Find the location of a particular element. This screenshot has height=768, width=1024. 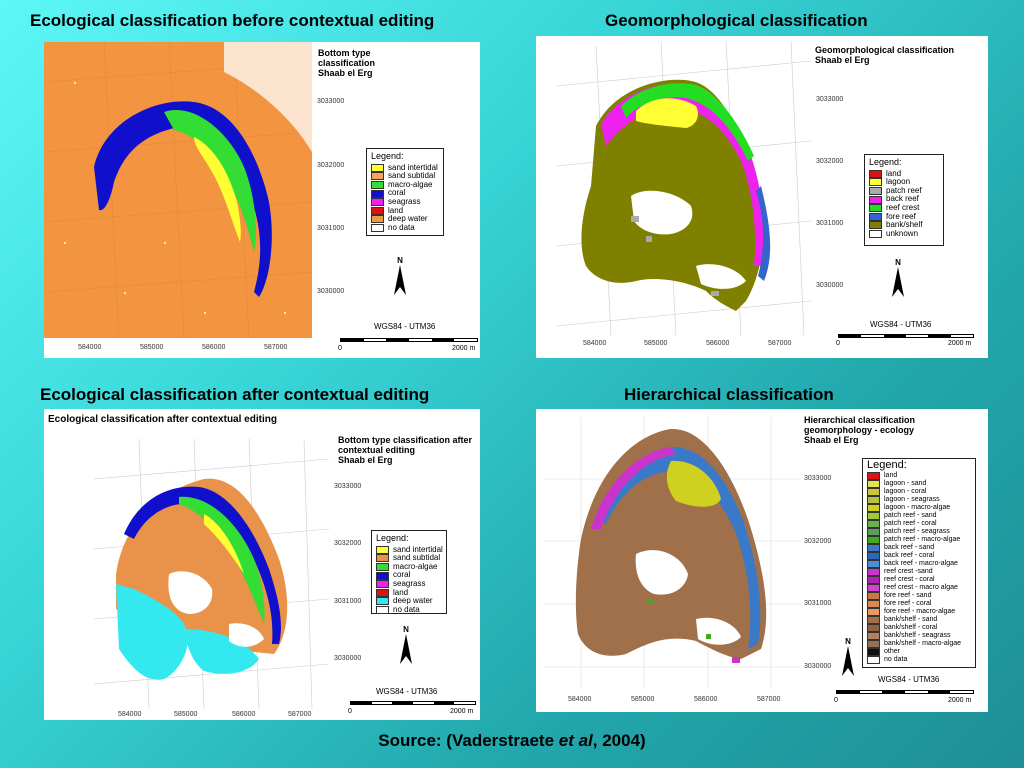

legend-item: lagoon is located at coordinates (904, 182).